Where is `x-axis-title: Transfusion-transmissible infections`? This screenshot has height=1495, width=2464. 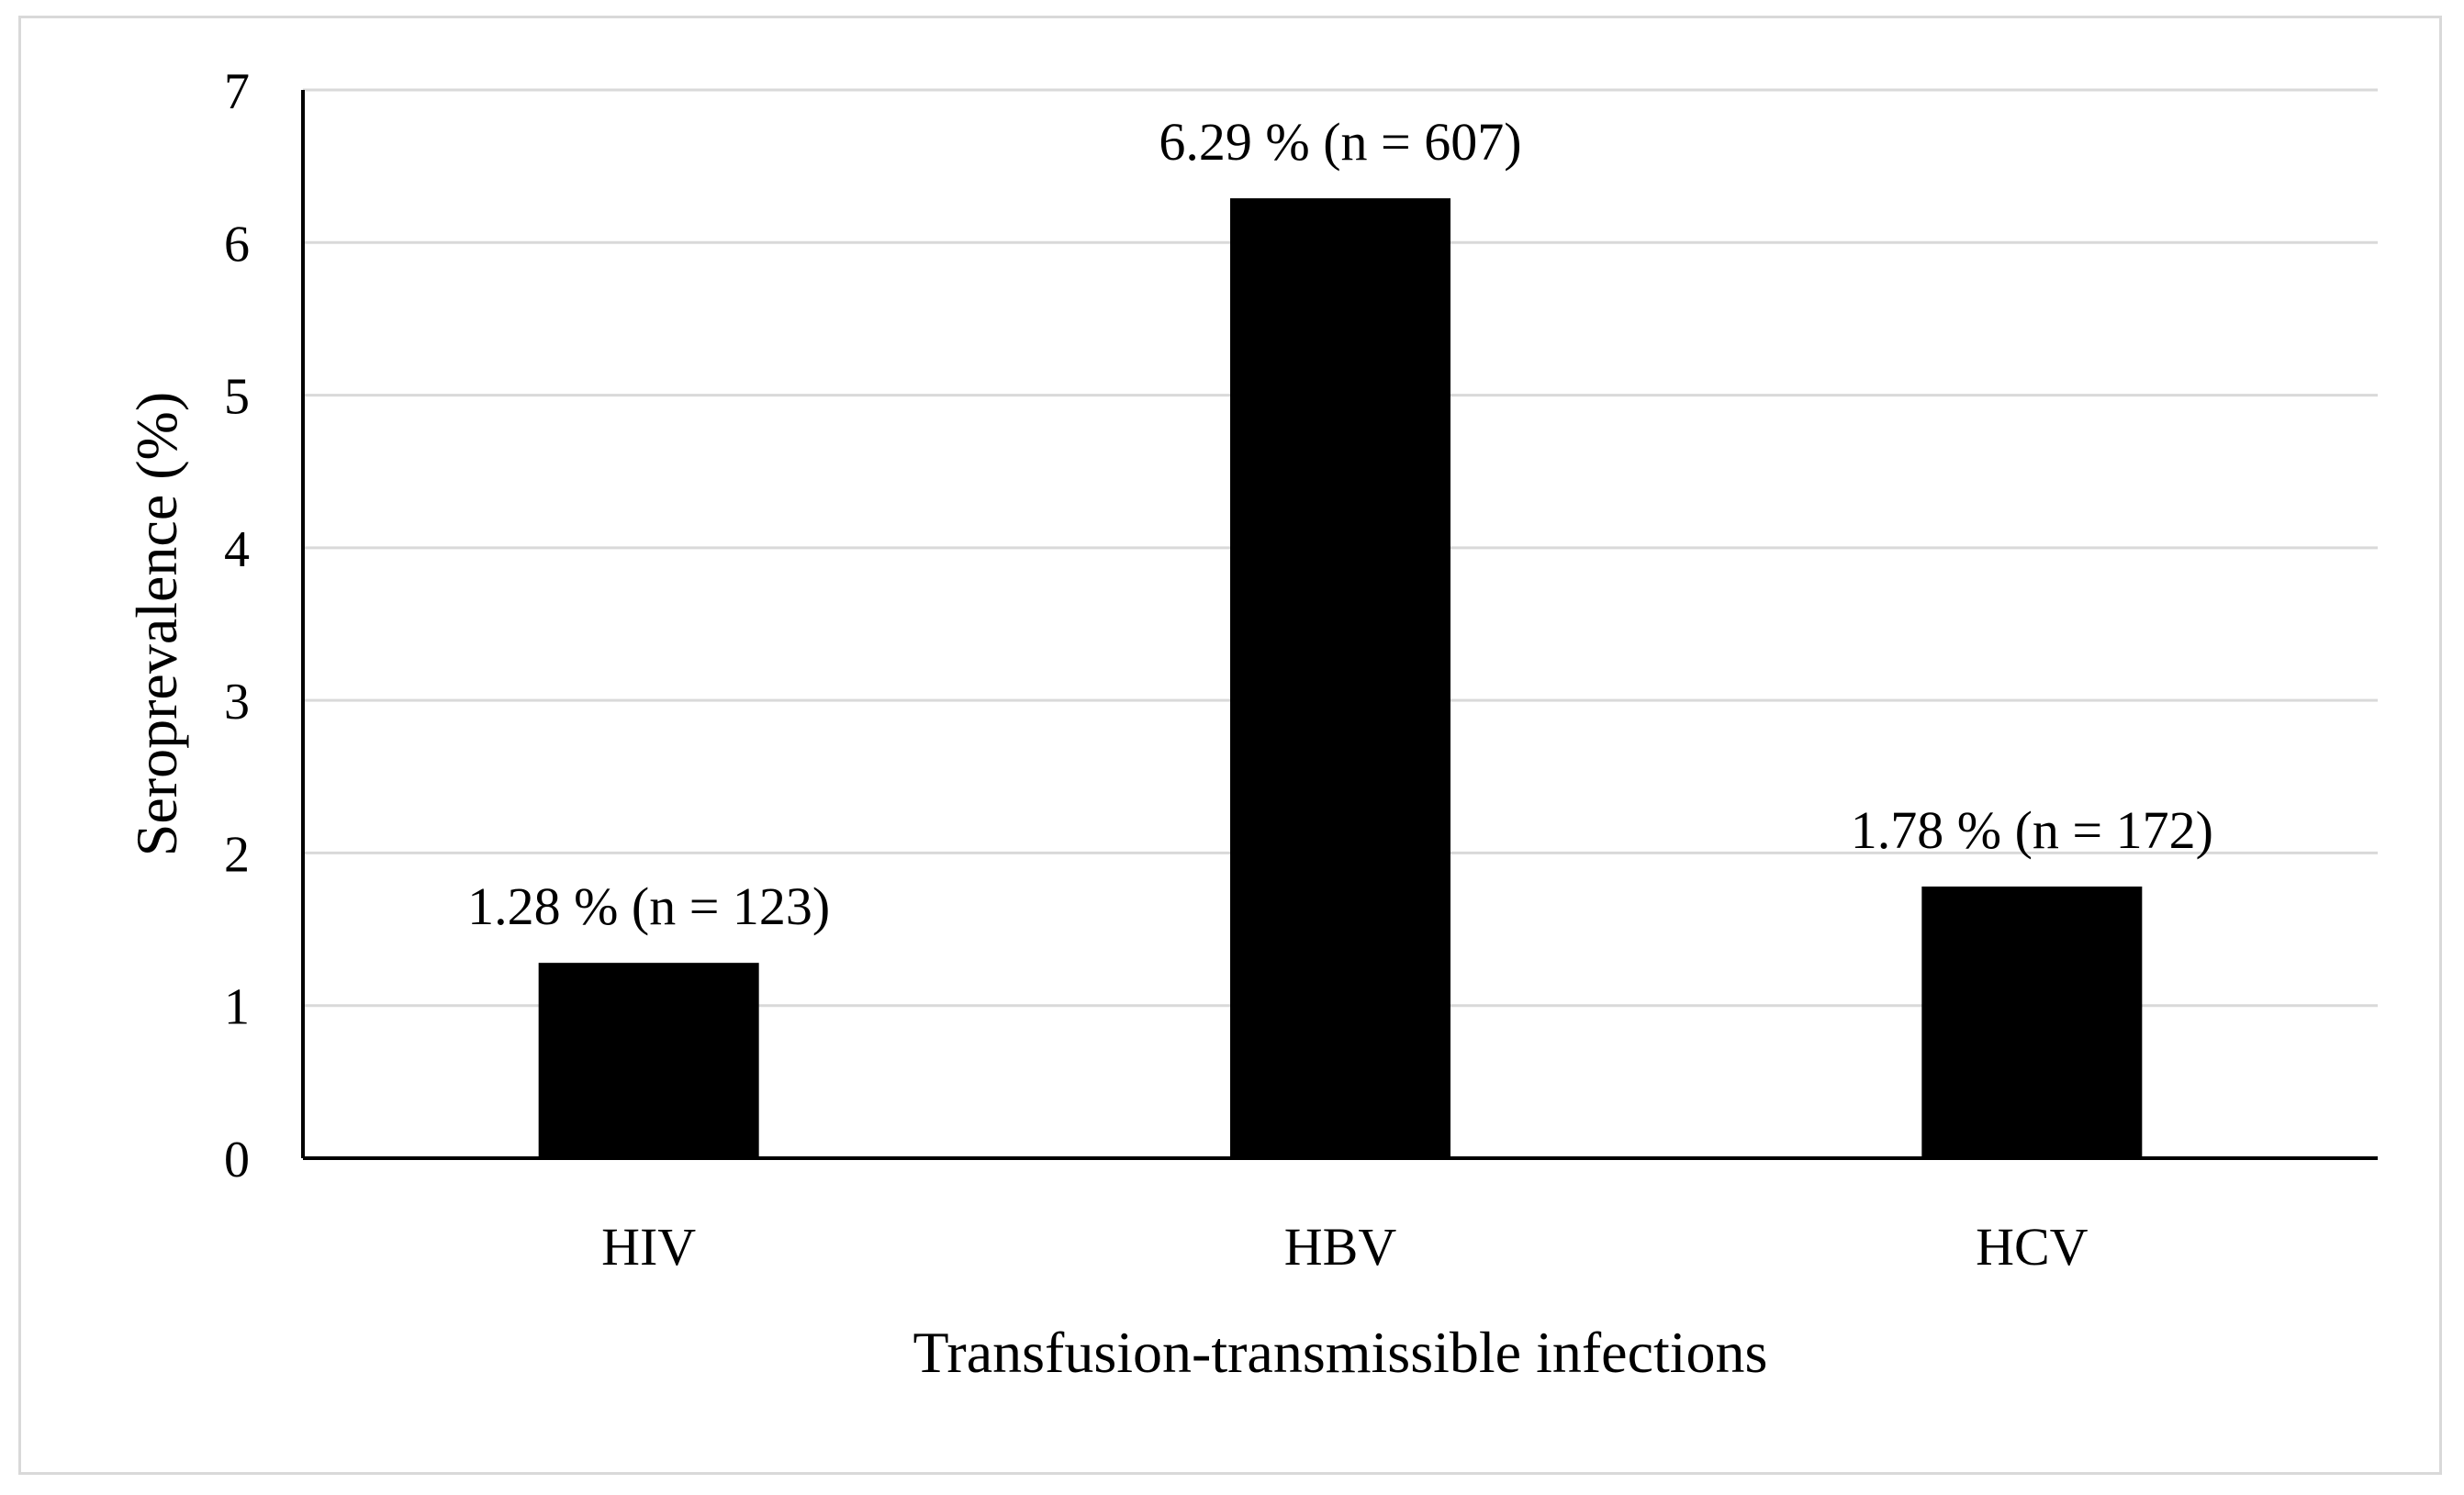
x-axis-title: Transfusion-transmissible infections is located at coordinates (1340, 1352).